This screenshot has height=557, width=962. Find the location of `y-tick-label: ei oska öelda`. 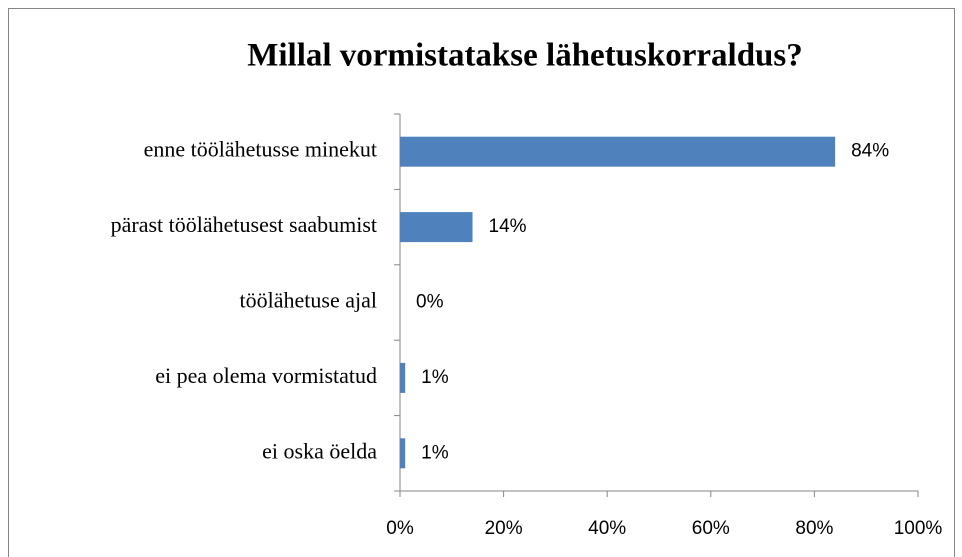

y-tick-label: ei oska öelda is located at coordinates (319, 450).